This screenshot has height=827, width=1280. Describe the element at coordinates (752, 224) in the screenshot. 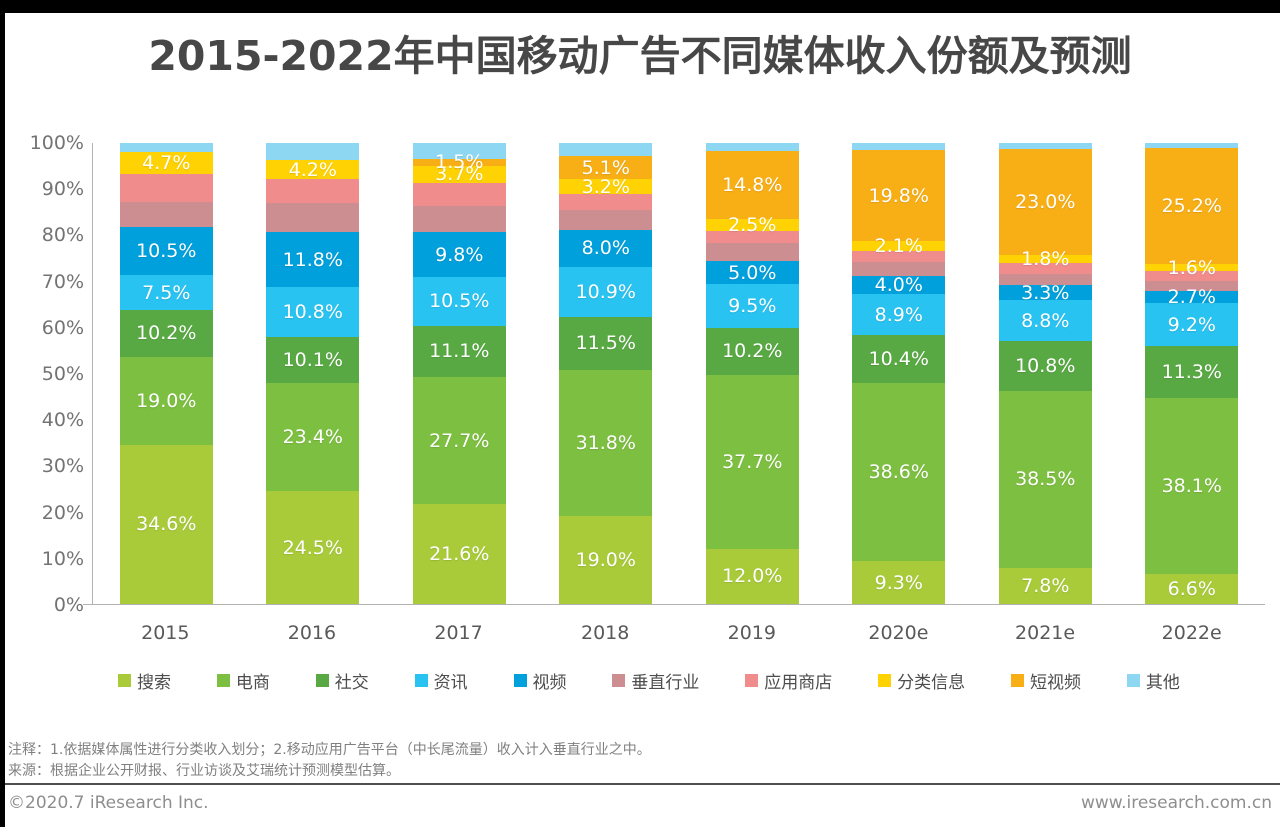

I see `segment-value-label: 2.5%` at that location.